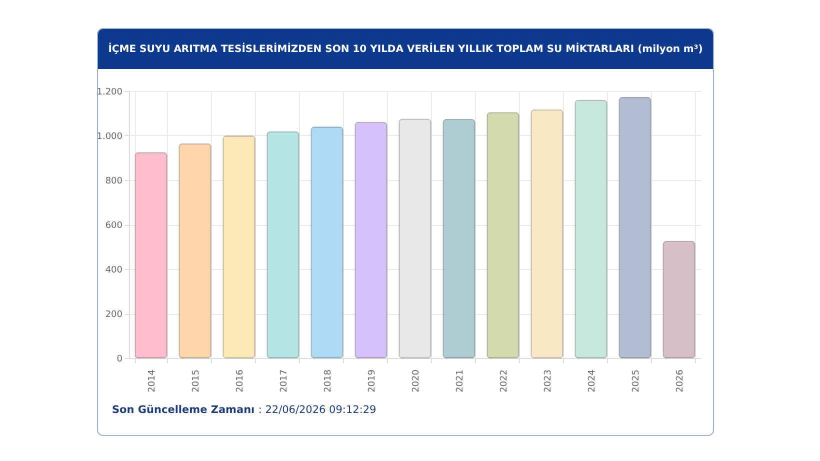  Describe the element at coordinates (109, 137) in the screenshot. I see `y-tick-label: 1.000` at that location.